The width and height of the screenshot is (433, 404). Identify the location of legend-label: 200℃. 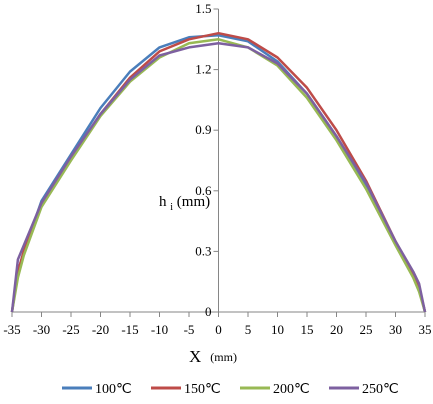
(291, 389).